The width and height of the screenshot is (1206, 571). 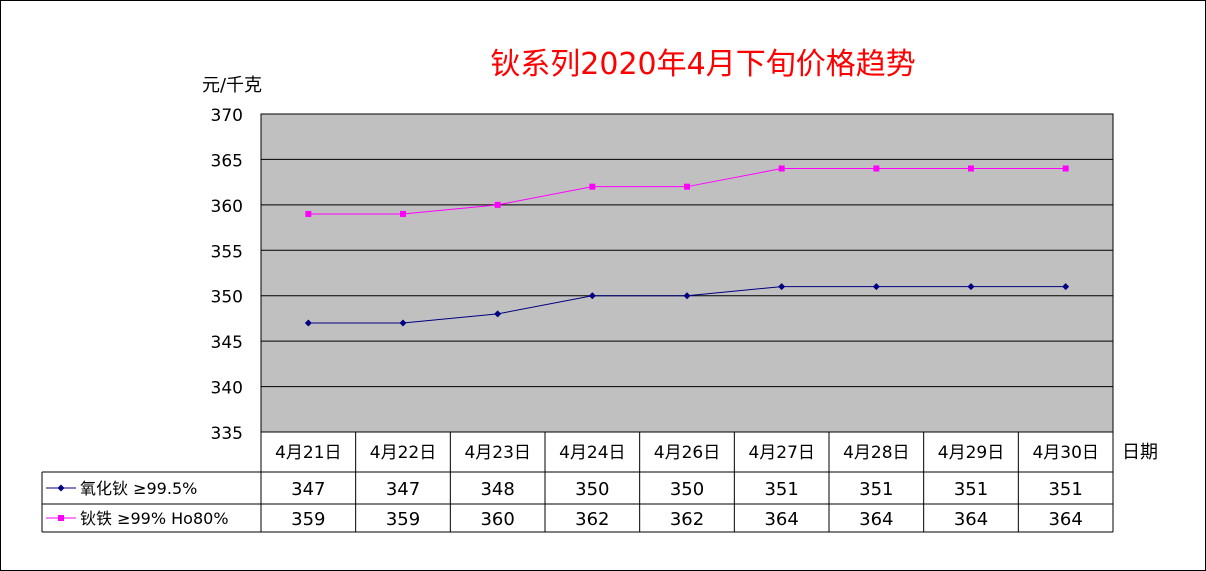 I want to click on y-tick-label: 360, so click(x=227, y=207).